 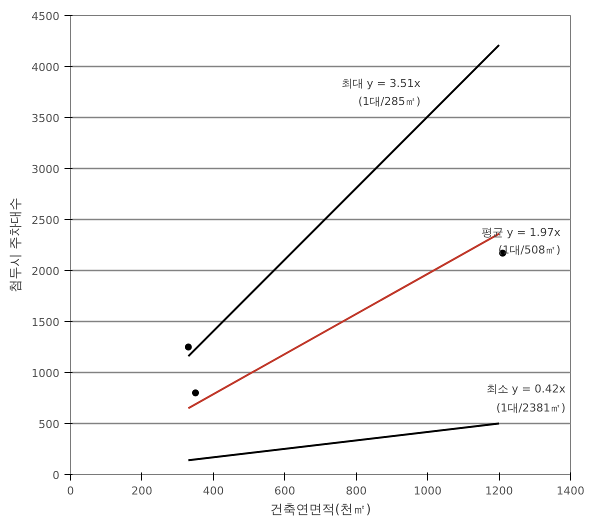 I want to click on y-tick-label: 500, so click(x=49, y=424).